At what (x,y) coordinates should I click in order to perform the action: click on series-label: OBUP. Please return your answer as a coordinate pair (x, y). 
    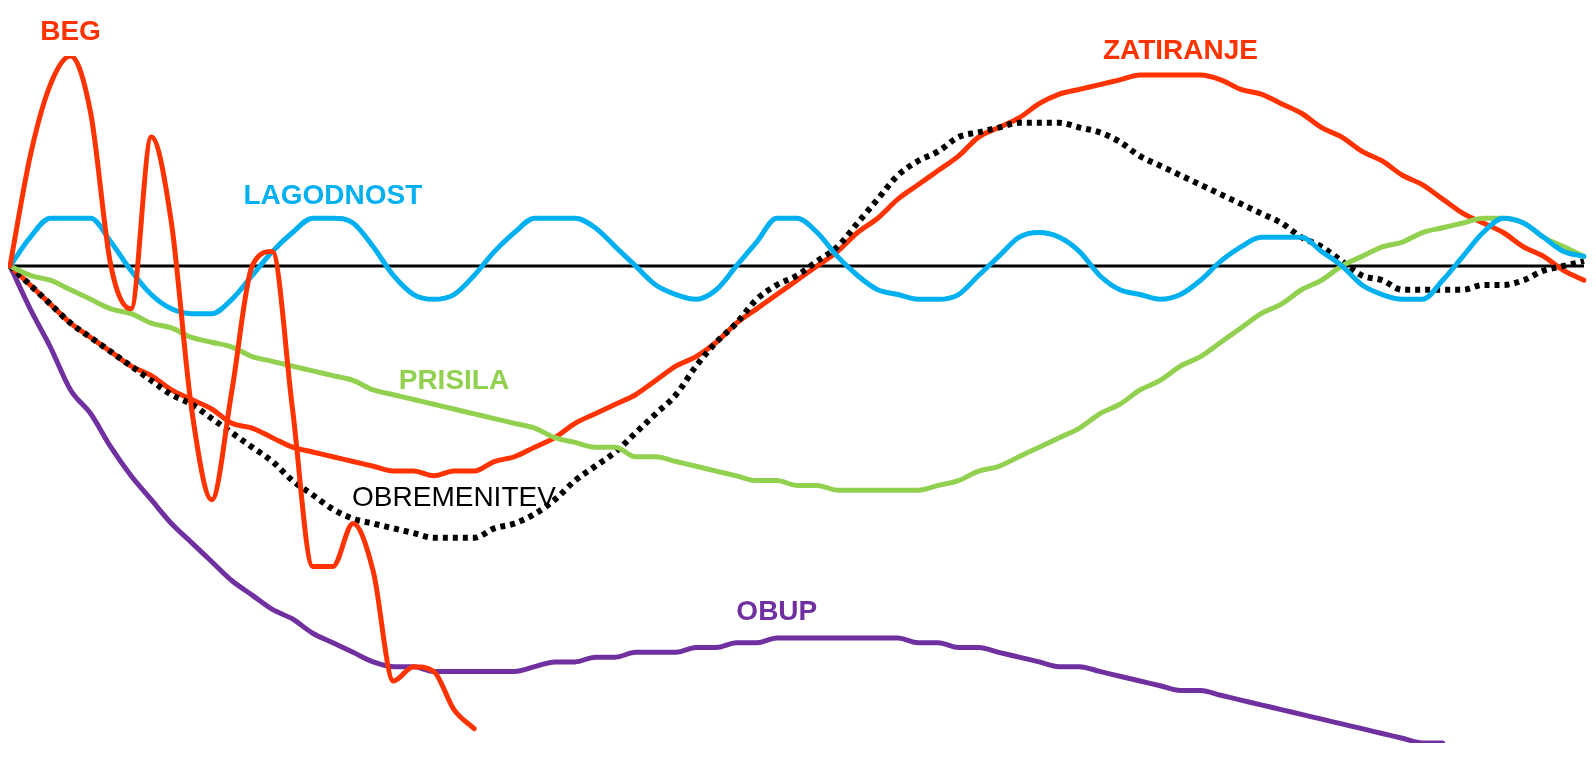
    Looking at the image, I should click on (777, 610).